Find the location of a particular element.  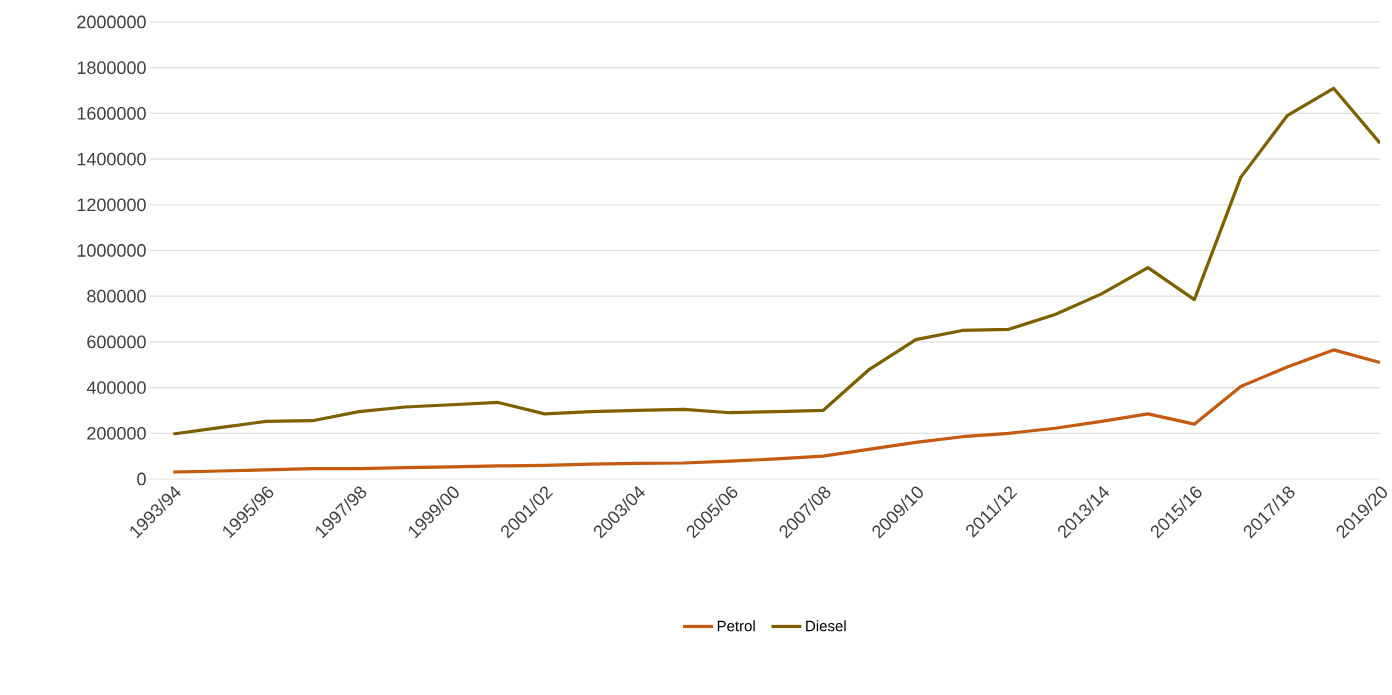

y-tick-label: 1000000 is located at coordinates (111, 250).